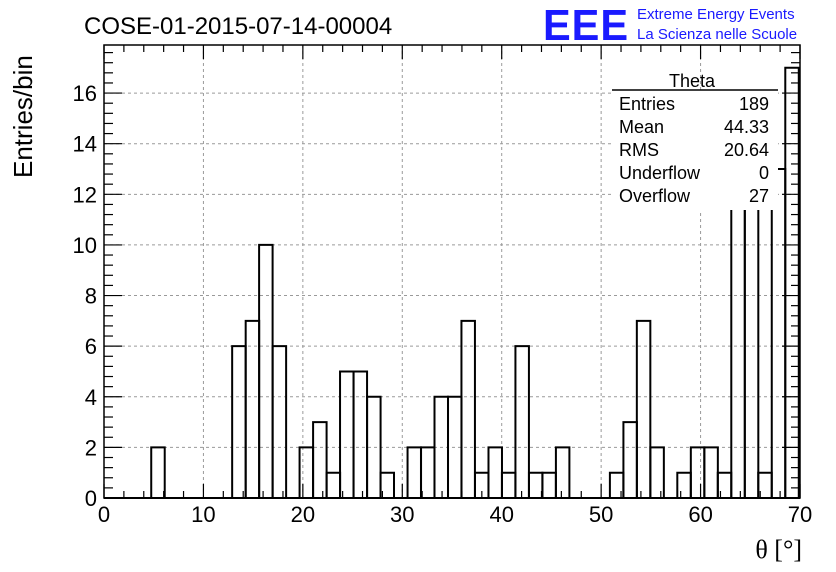  Describe the element at coordinates (85, 93) in the screenshot. I see `y-tick-label: 16` at that location.